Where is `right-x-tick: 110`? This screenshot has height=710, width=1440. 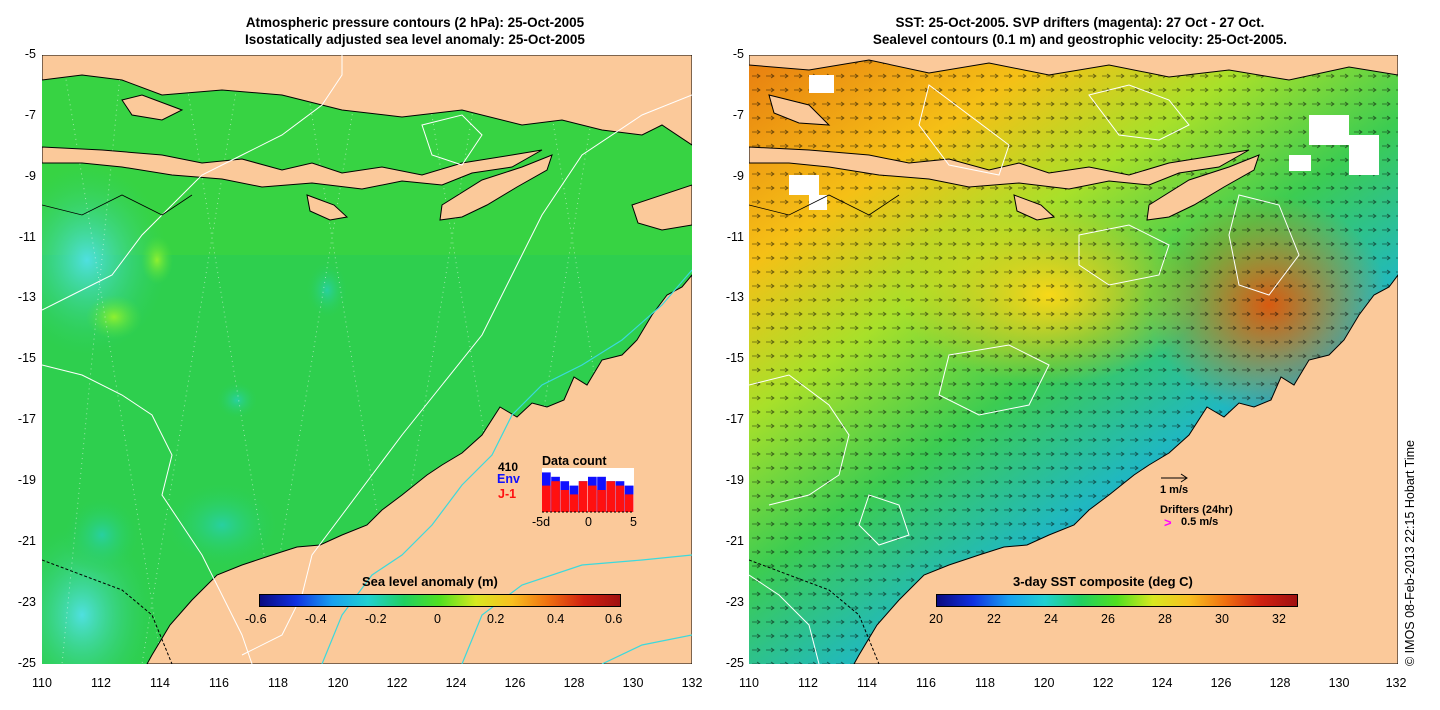 right-x-tick: 110 is located at coordinates (749, 683).